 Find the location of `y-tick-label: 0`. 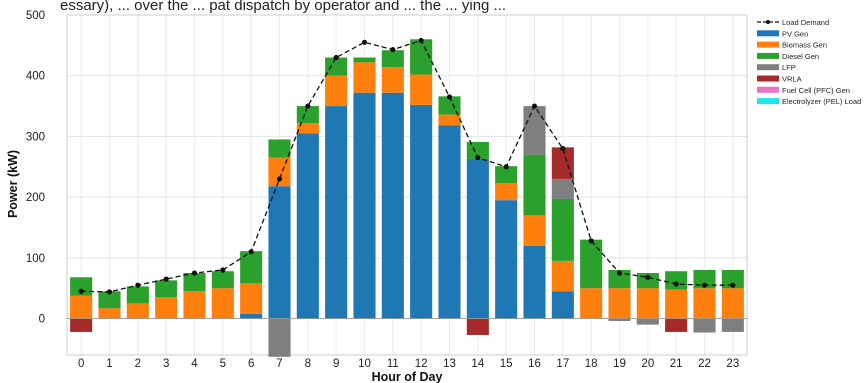

y-tick-label: 0 is located at coordinates (42, 320).